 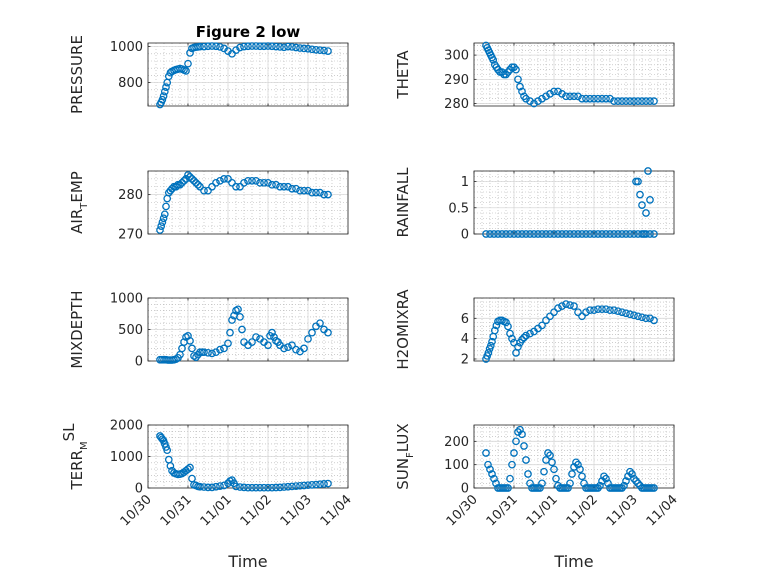 What do you see at coordinates (84, 206) in the screenshot?
I see `y-axis-label-subscript: T` at bounding box center [84, 206].